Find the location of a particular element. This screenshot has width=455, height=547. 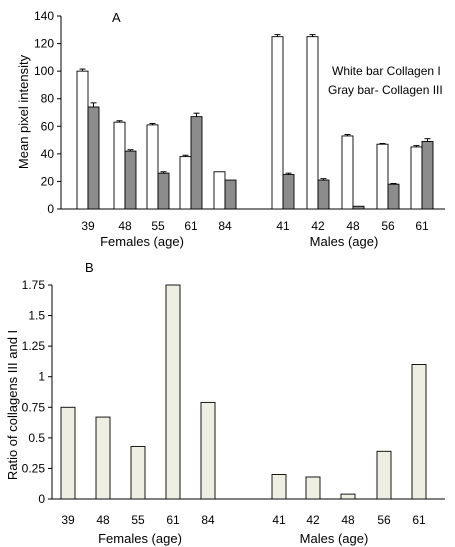

panel-b-x-tick-label: 84 is located at coordinates (208, 520).